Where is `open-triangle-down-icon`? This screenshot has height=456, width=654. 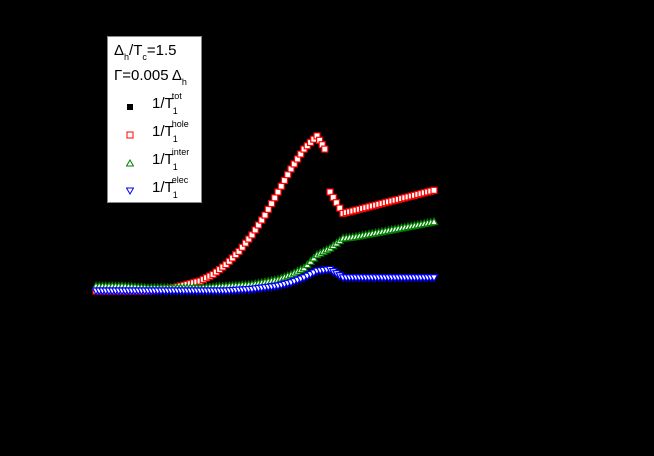 open-triangle-down-icon is located at coordinates (130, 191).